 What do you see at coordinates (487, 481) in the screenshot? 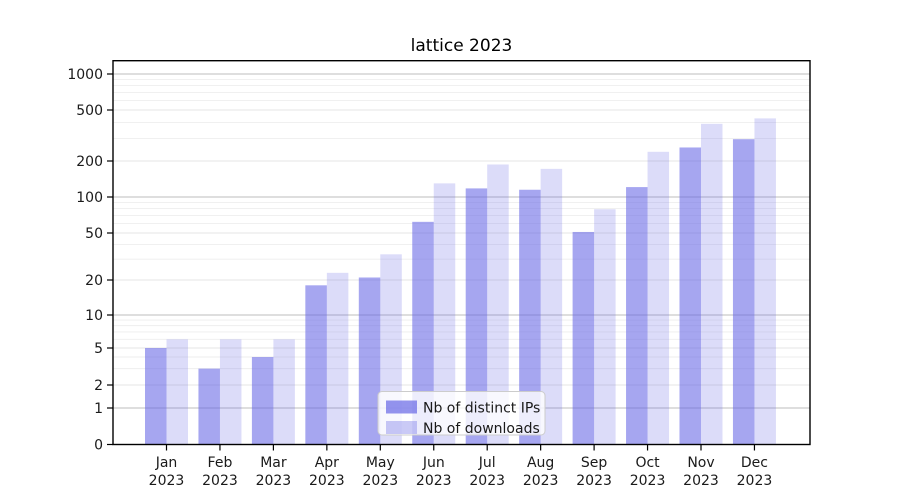
I see `x-tick-label-year-Jul: 2023` at bounding box center [487, 481].